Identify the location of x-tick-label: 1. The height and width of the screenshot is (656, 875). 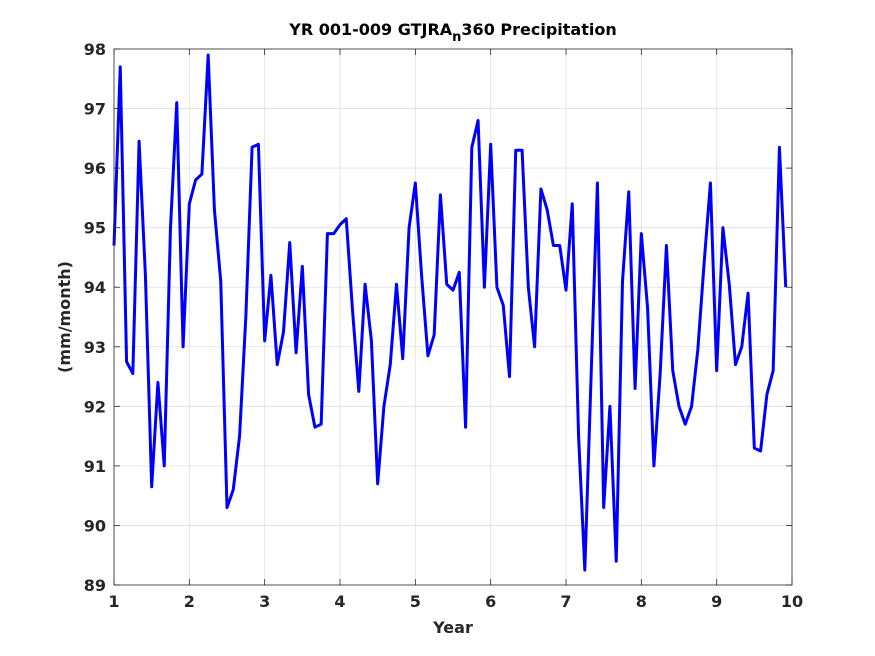
(113, 601).